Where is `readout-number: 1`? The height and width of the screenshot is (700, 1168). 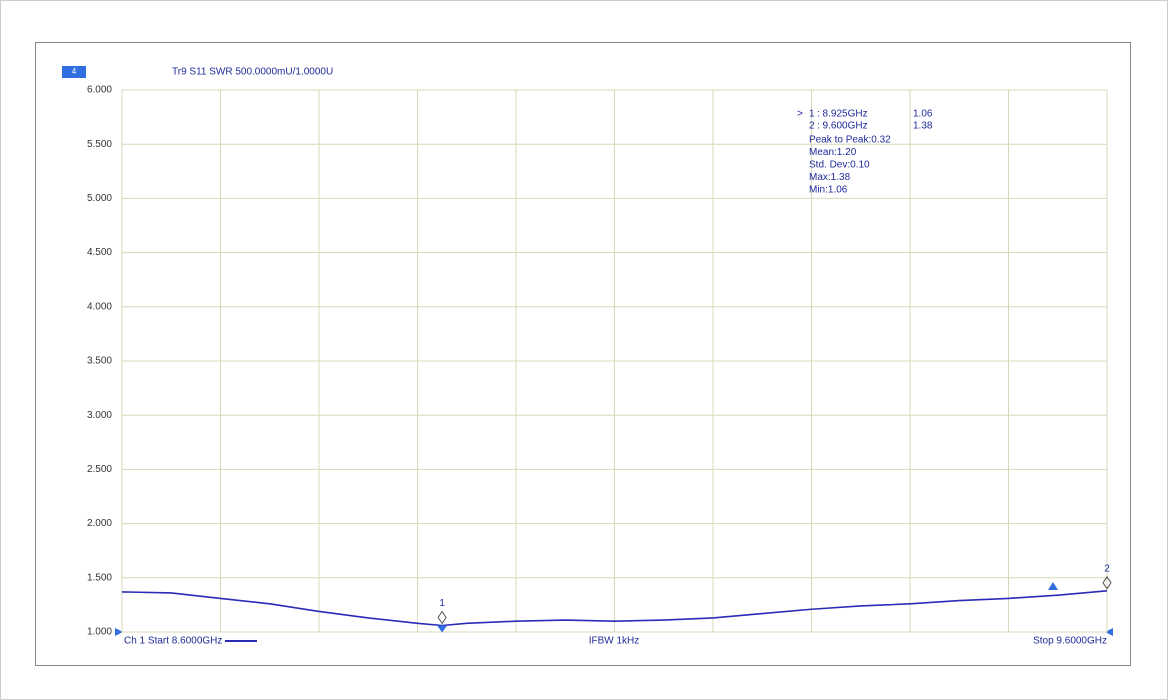 readout-number: 1 is located at coordinates (812, 114).